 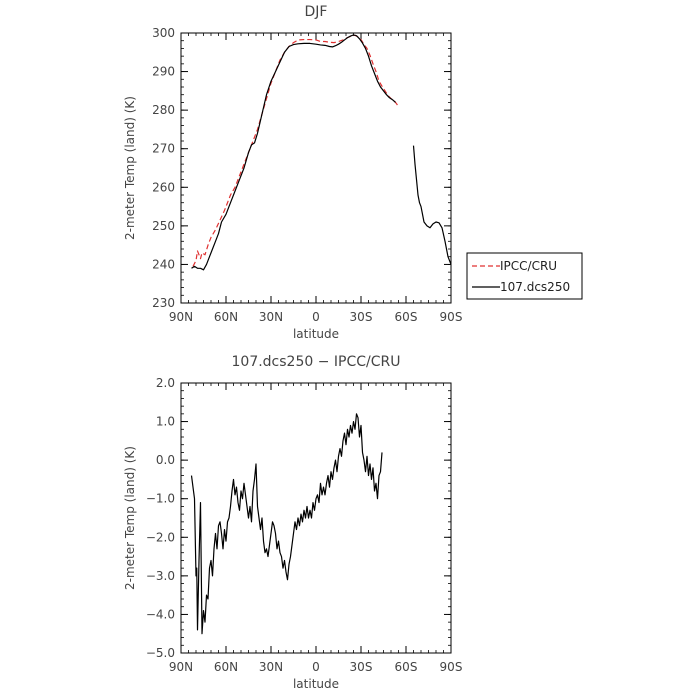 I want to click on series-line-ipcc-cru, so click(x=296, y=150).